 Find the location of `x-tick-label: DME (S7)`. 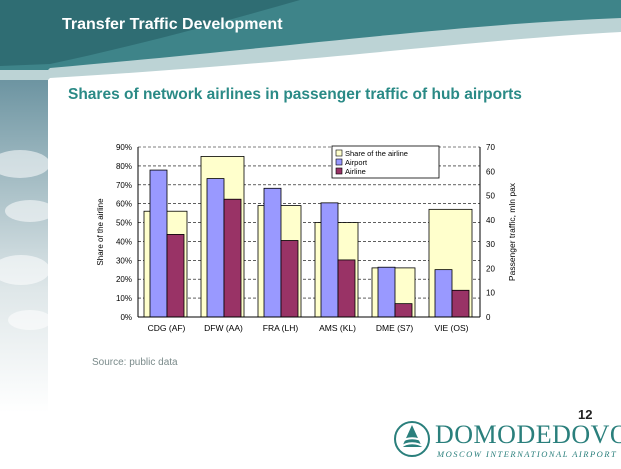

x-tick-label: DME (S7) is located at coordinates (394, 328).